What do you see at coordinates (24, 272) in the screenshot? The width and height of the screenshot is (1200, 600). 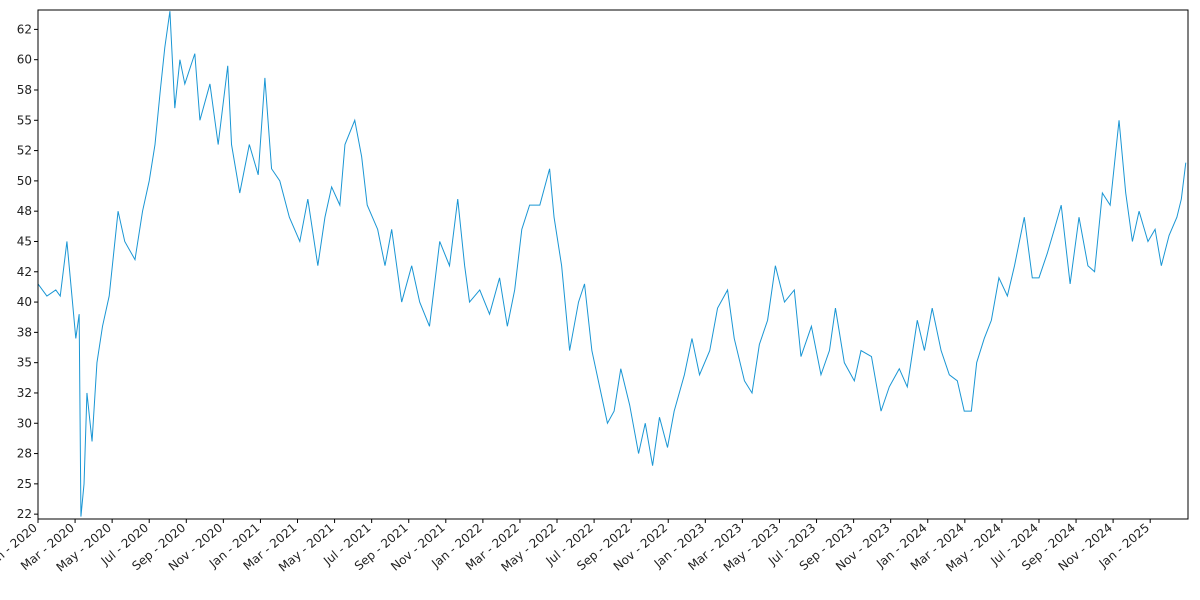 I see `y-tick-label: 42` at bounding box center [24, 272].